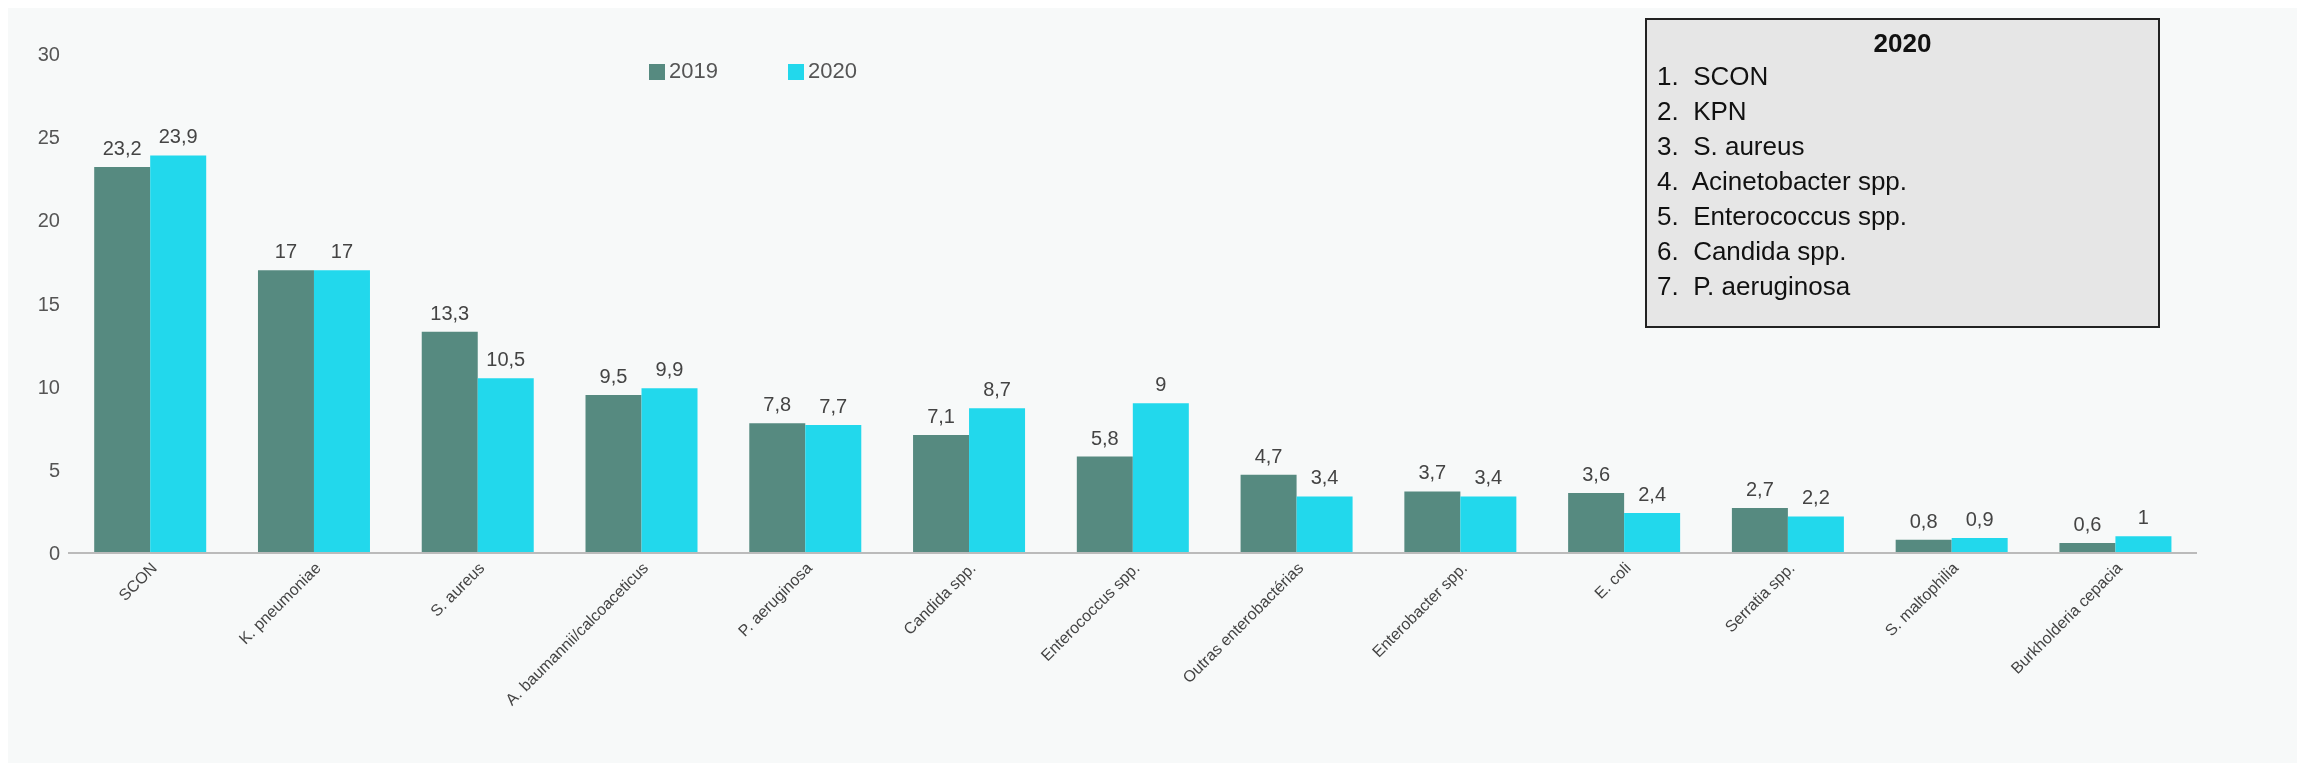  I want to click on data-label: 7,1, so click(941, 415).